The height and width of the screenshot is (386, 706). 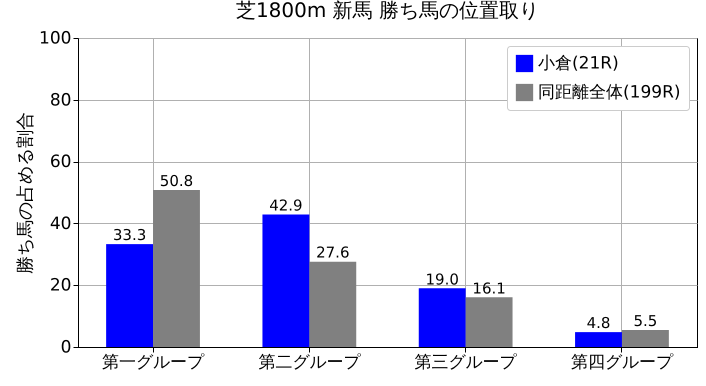 What do you see at coordinates (609, 92) in the screenshot?
I see `legend-label: 同距離全体(199R)` at bounding box center [609, 92].